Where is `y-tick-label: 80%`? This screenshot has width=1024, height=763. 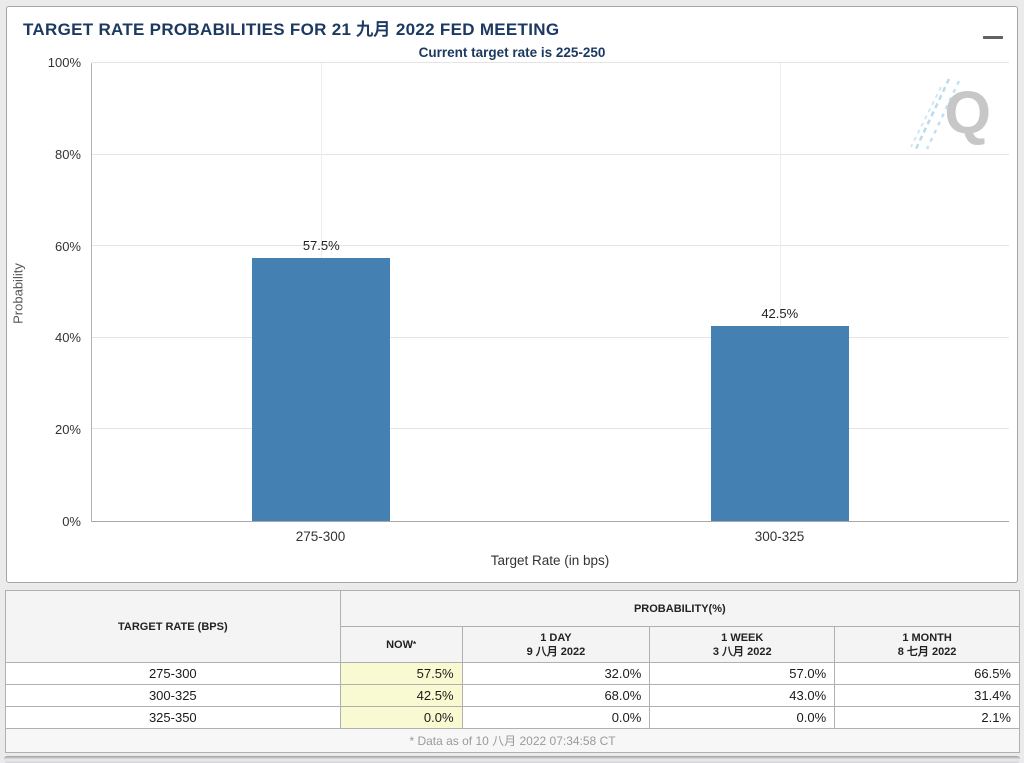
y-tick-label: 80% is located at coordinates (67, 154).